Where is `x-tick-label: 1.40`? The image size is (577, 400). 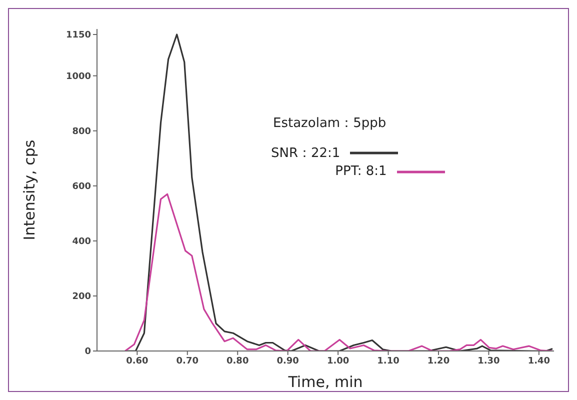
x-tick-label: 1.40 is located at coordinates (539, 361).